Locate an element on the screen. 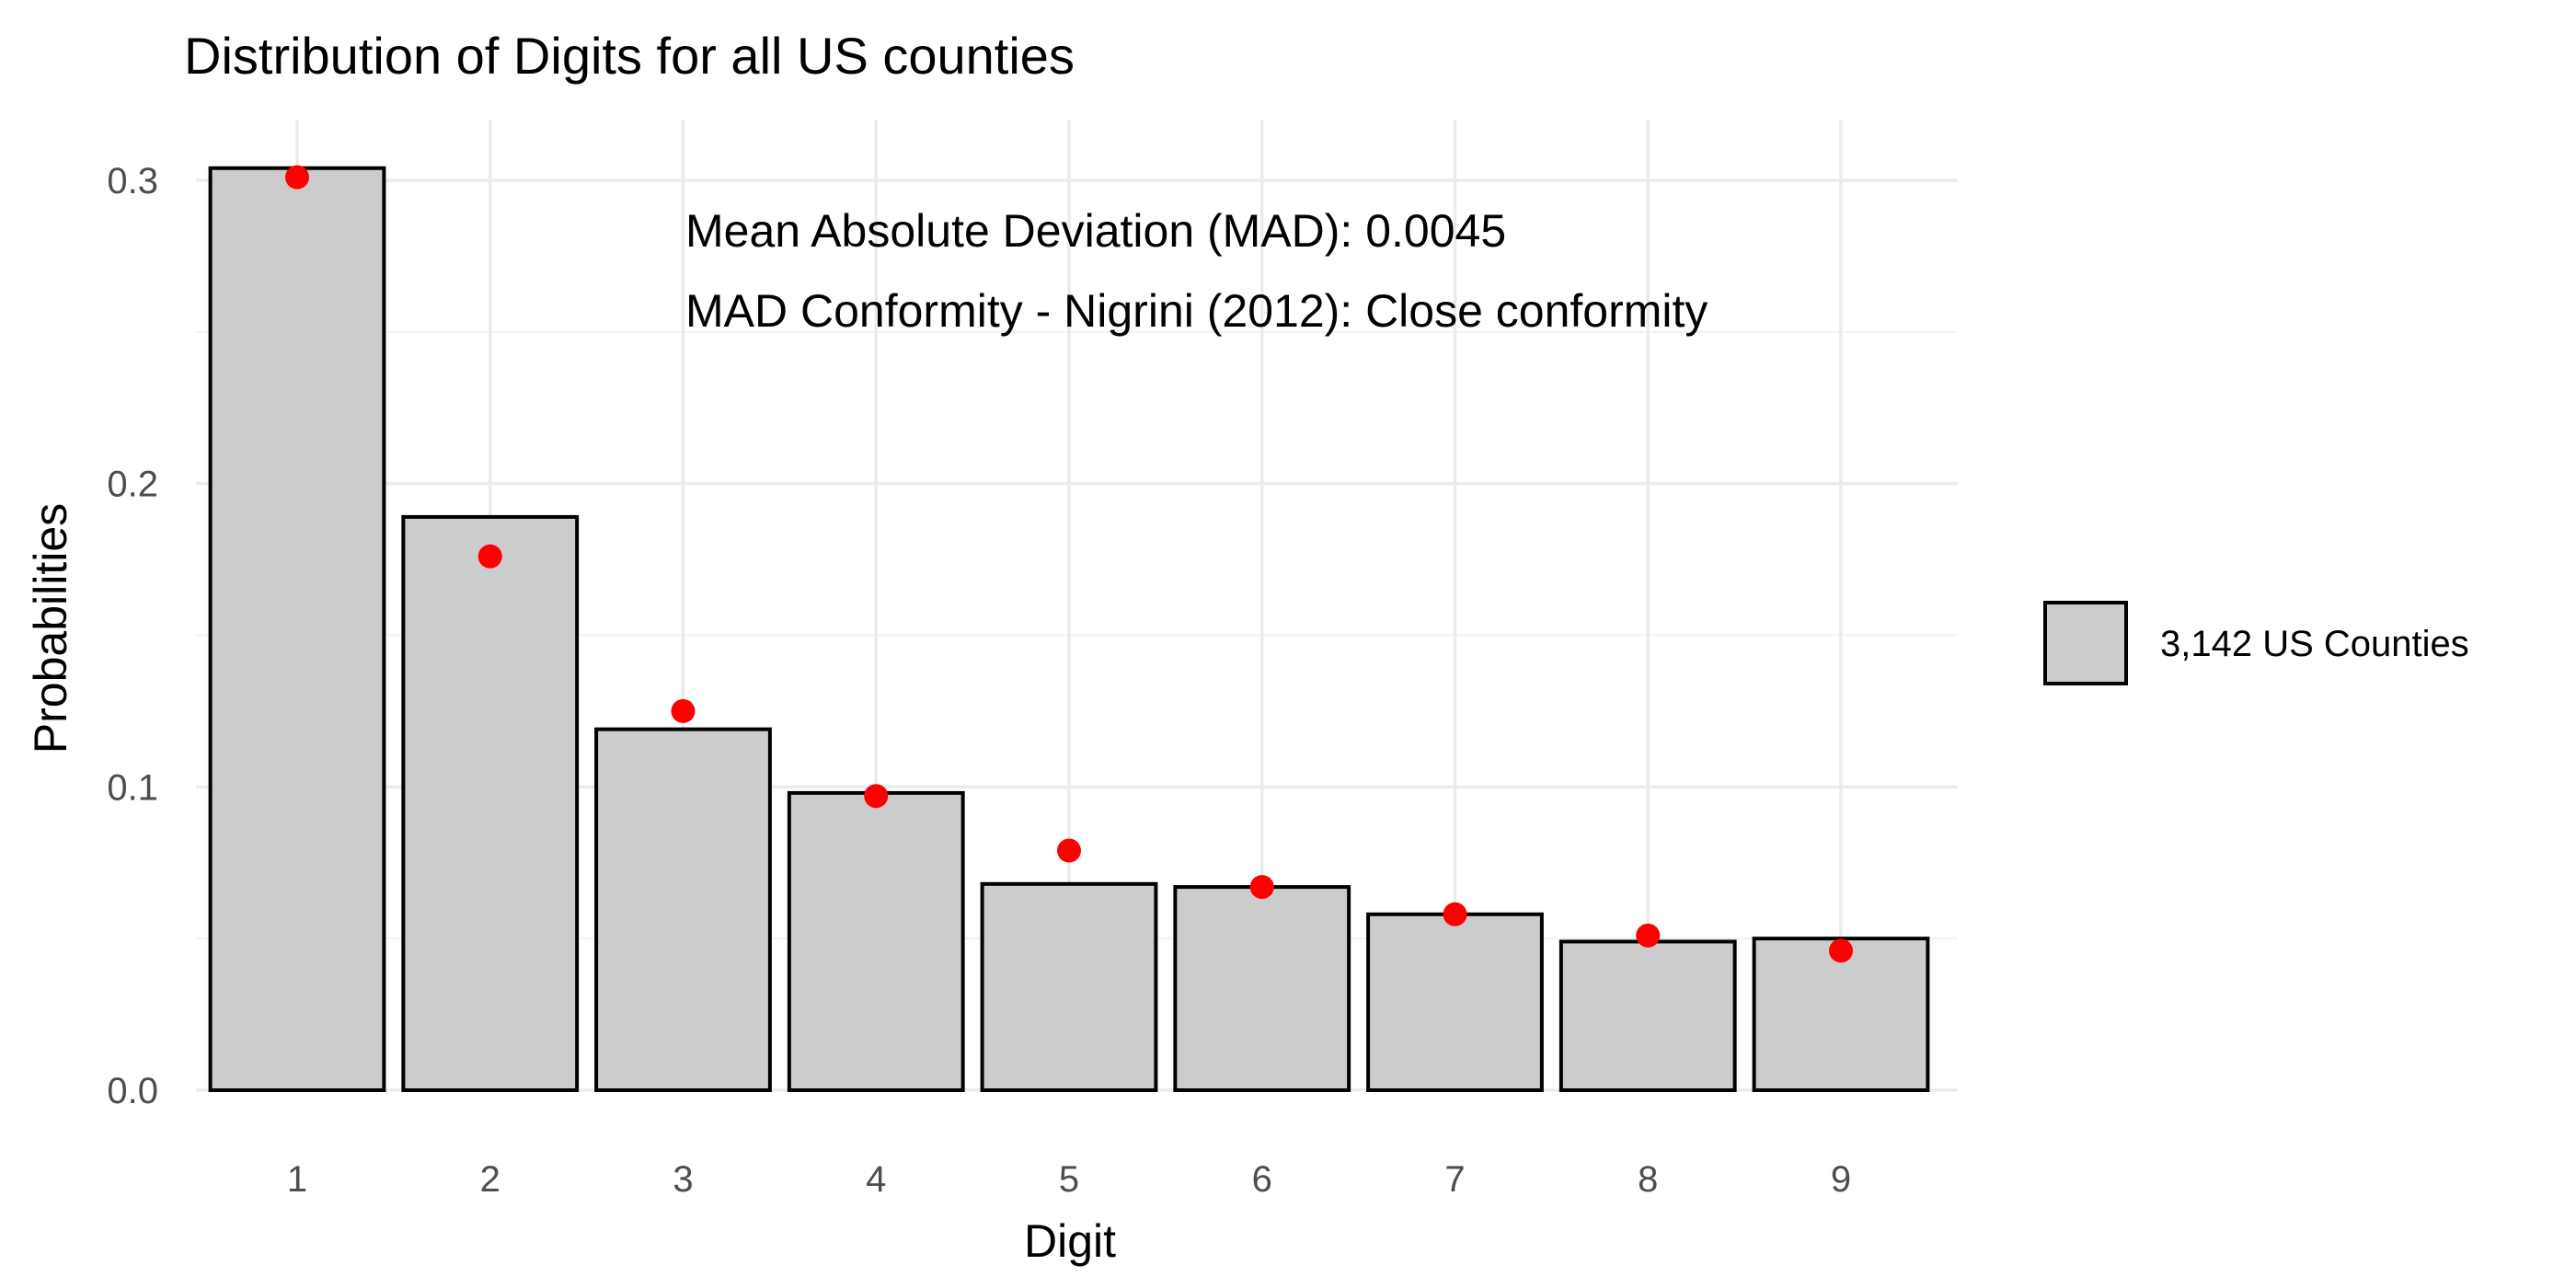 The image size is (2576, 1288). x-tick-label: 5 is located at coordinates (1069, 1179).